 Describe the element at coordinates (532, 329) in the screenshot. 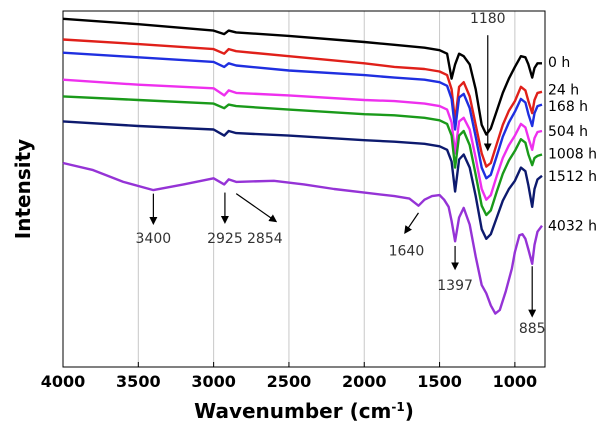

I see `annotation-label: 885` at that location.